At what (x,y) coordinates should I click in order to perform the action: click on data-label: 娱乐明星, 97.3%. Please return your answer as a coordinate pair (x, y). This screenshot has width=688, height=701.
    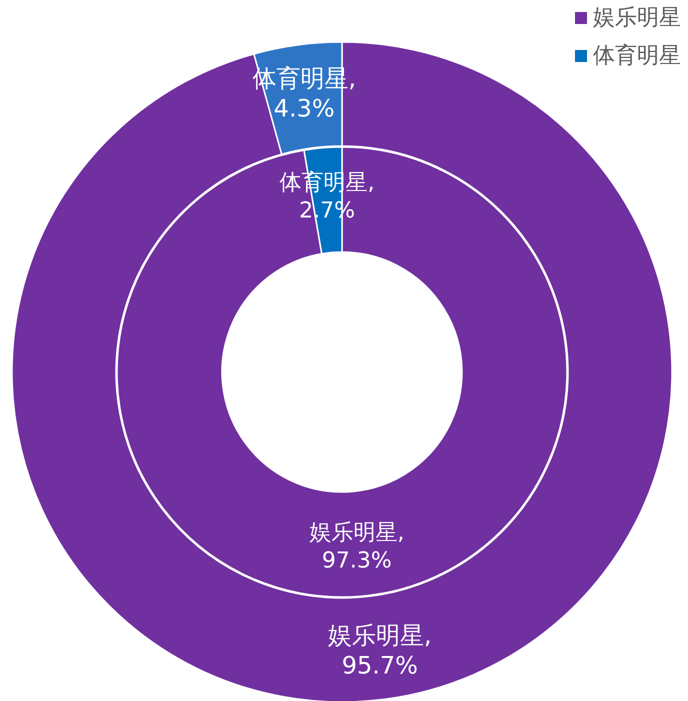
    Looking at the image, I should click on (356, 547).